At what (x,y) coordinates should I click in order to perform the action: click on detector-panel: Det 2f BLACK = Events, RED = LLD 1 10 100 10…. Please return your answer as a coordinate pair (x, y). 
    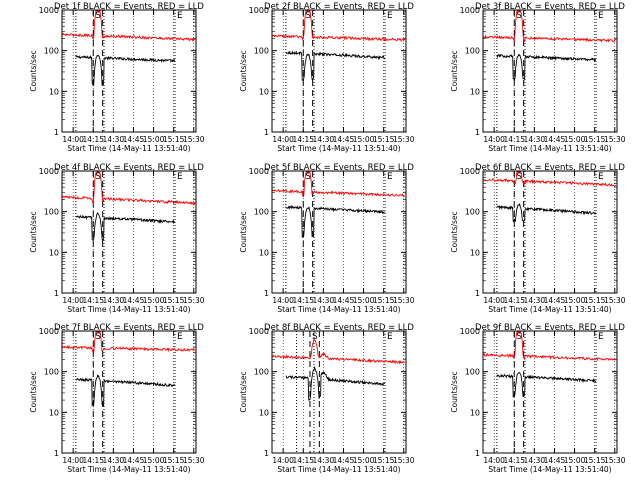
    Looking at the image, I should click on (327, 77).